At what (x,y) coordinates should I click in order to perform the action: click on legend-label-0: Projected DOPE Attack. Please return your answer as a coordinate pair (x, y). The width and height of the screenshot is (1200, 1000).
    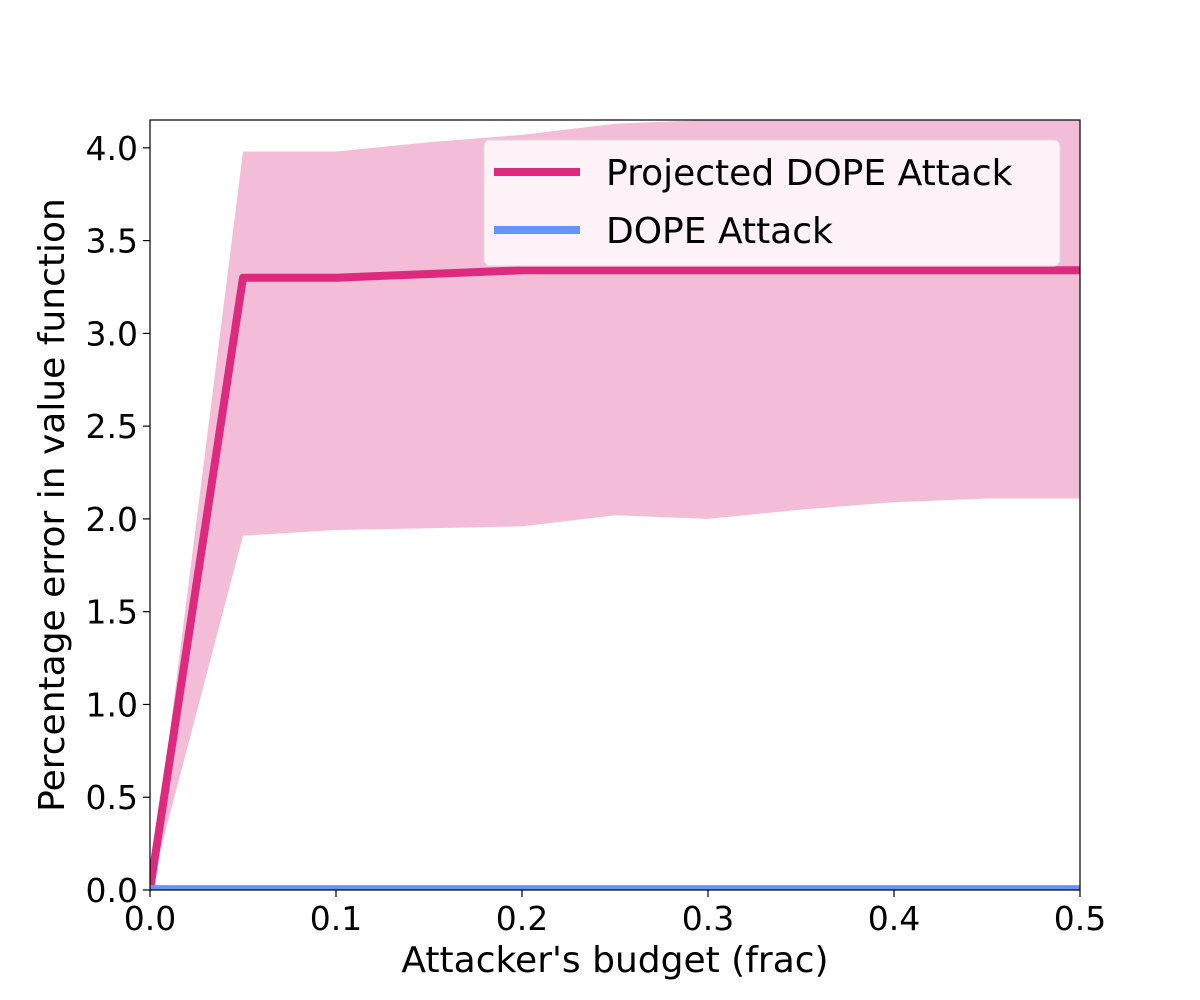
    Looking at the image, I should click on (809, 173).